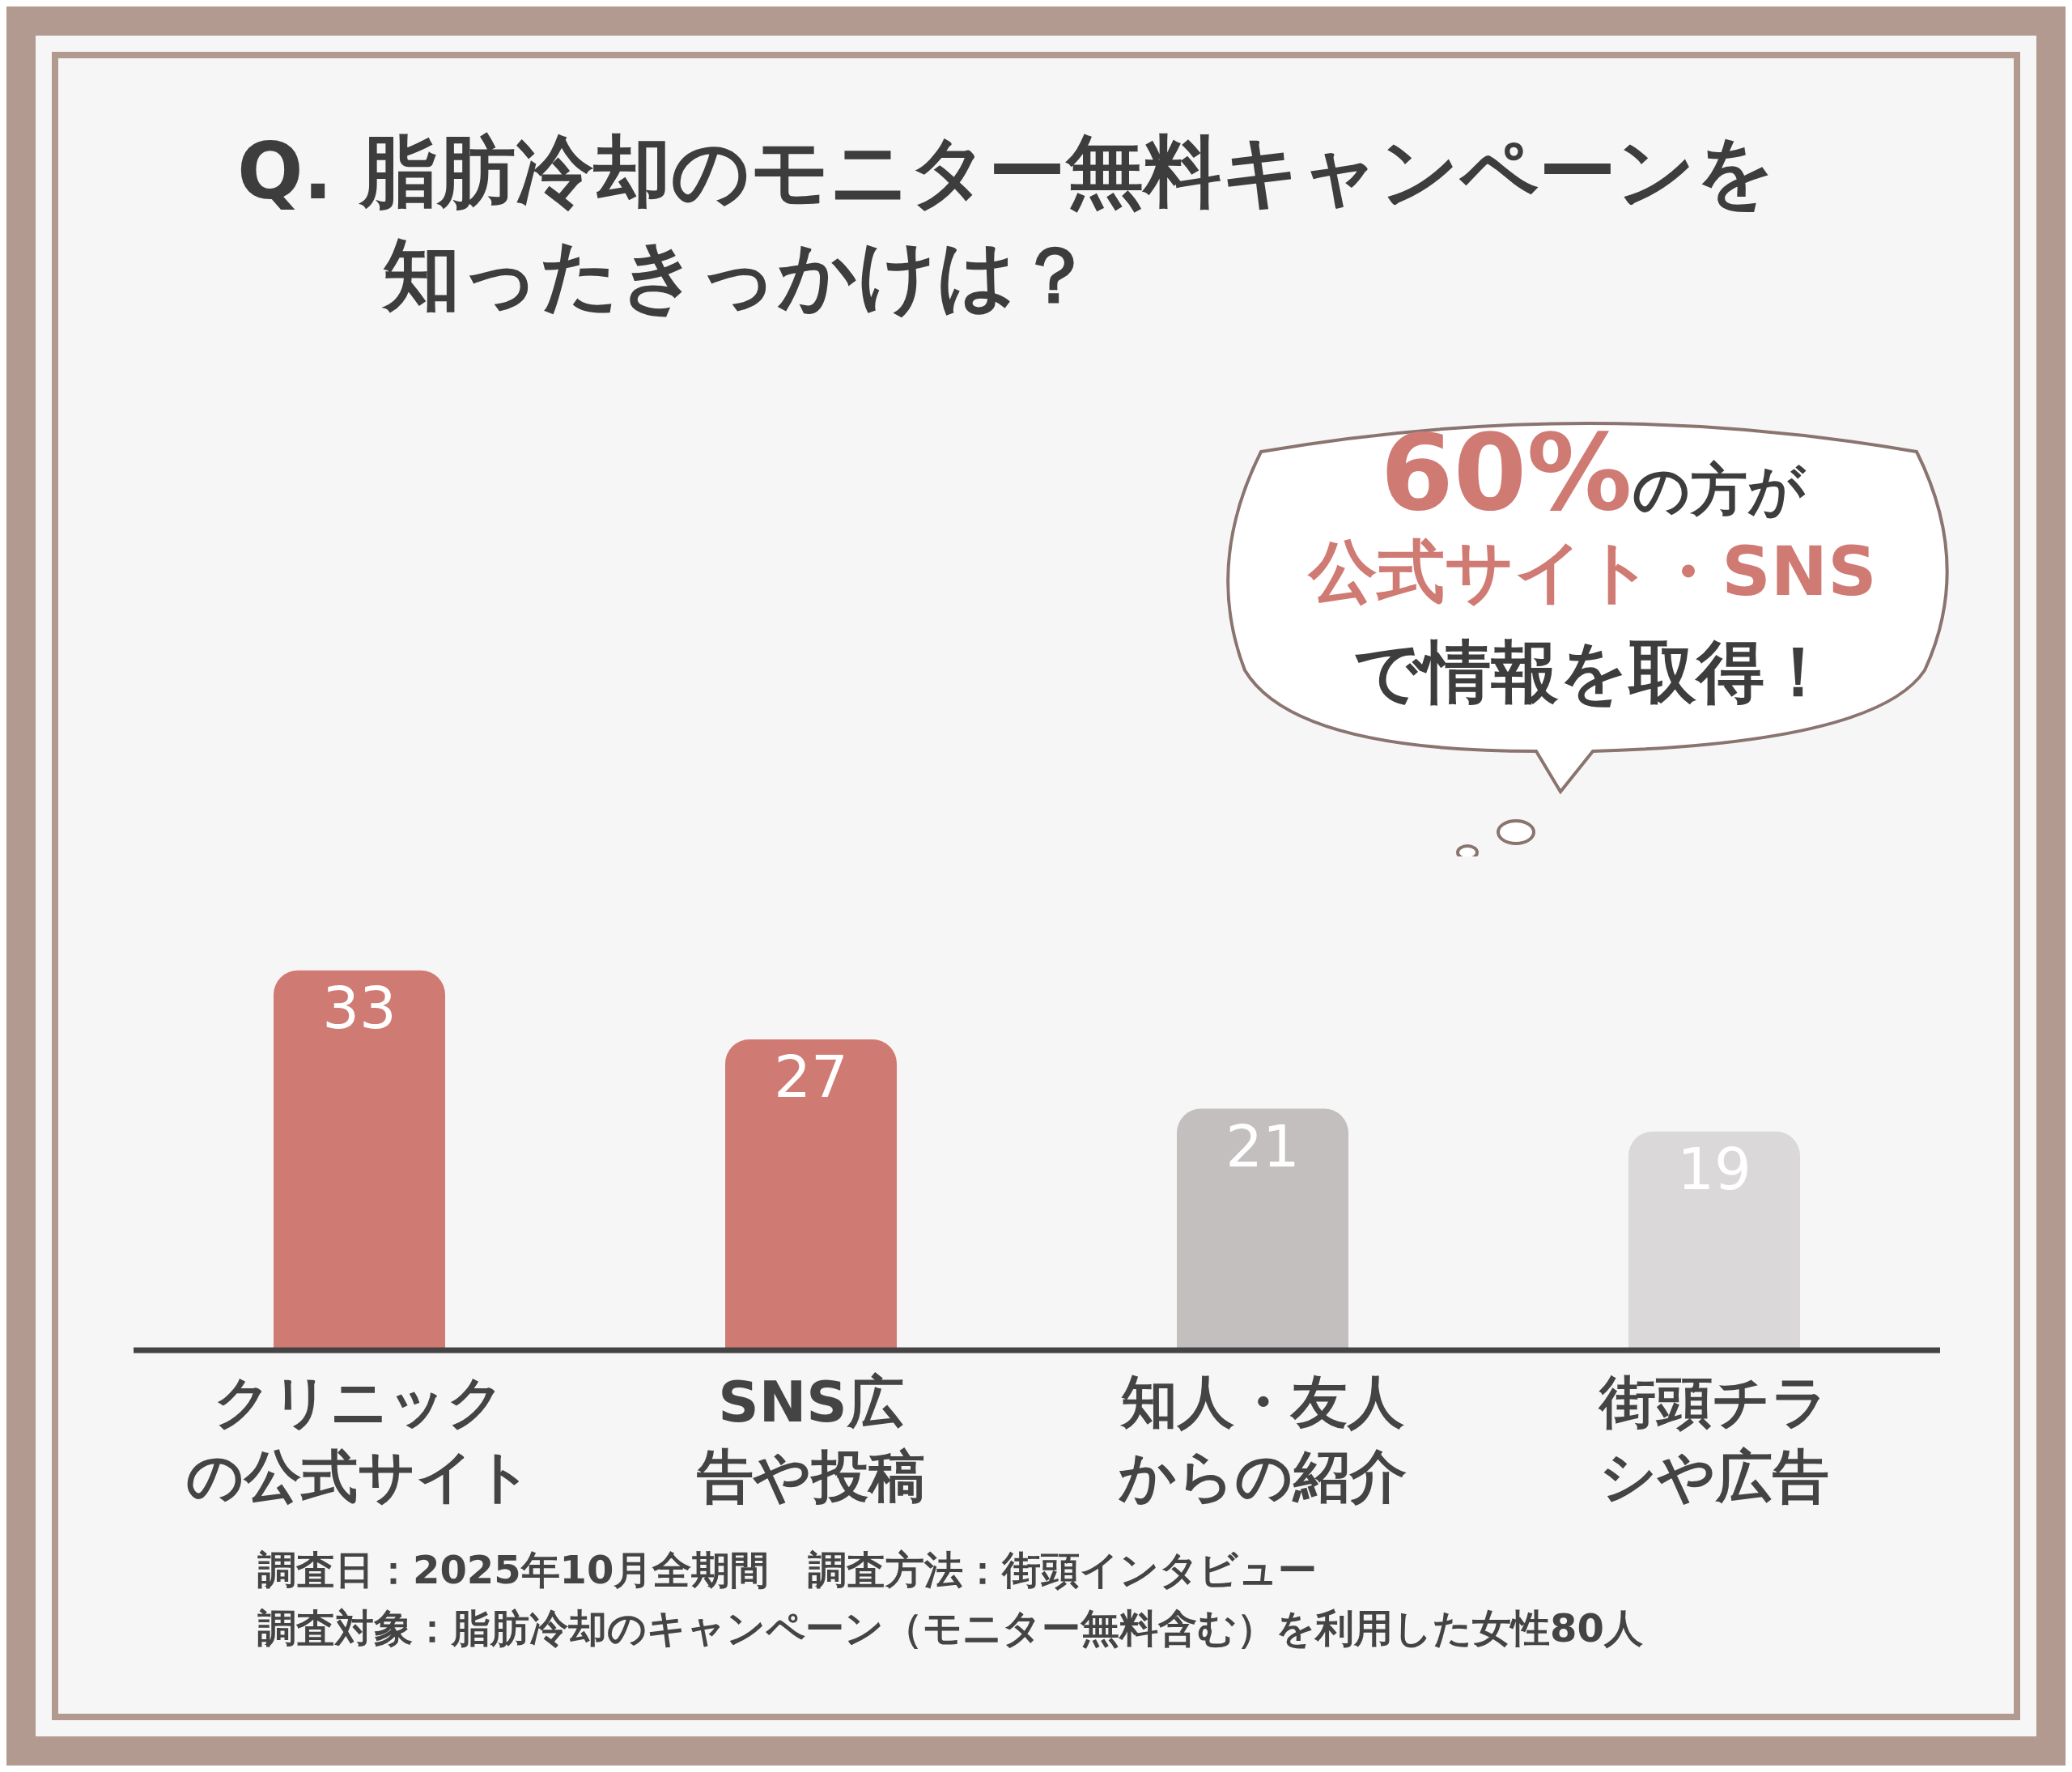 This screenshot has height=1772, width=2072. Describe the element at coordinates (359, 1440) in the screenshot. I see `x-tick-label: クリニックの公式サイト` at that location.